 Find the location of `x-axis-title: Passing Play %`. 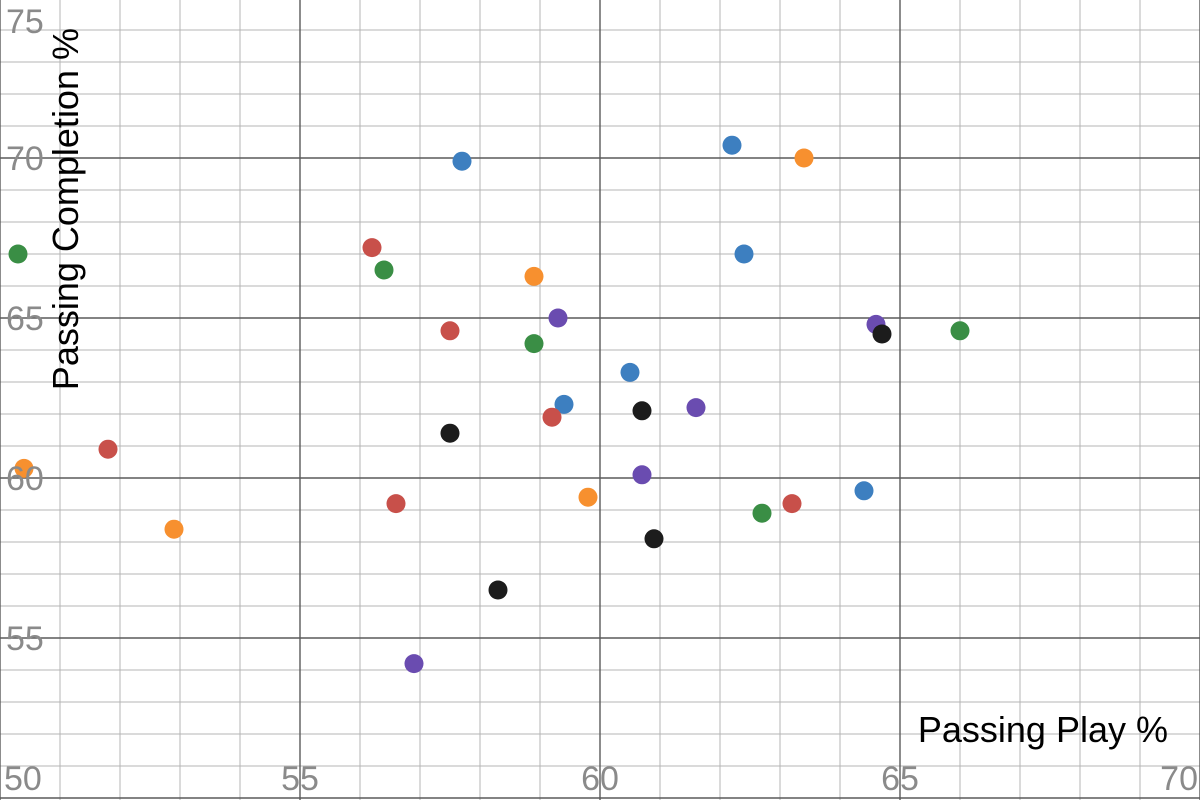

x-axis-title: Passing Play % is located at coordinates (1043, 729).